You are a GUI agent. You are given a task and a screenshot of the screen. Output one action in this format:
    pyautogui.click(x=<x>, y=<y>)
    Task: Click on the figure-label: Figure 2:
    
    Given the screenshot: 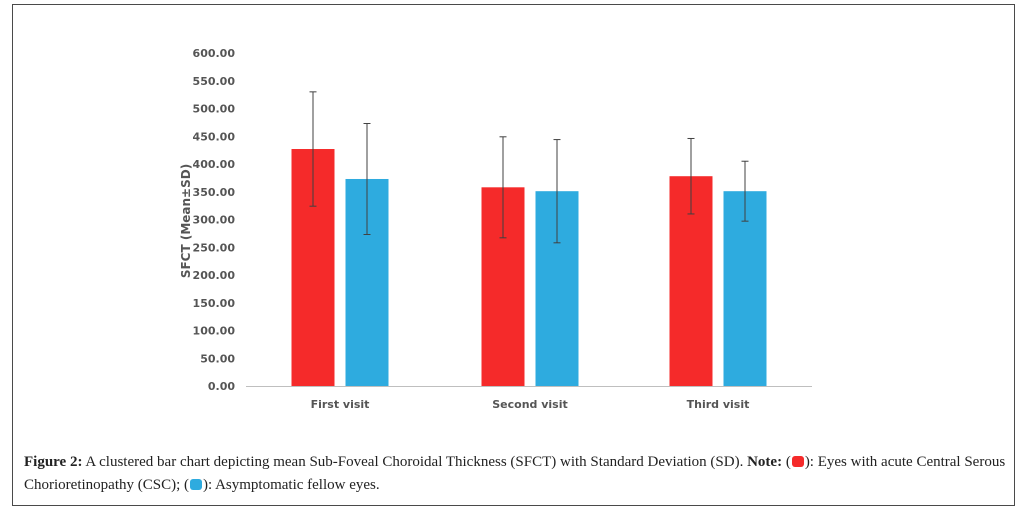 What is the action you would take?
    pyautogui.click(x=53, y=462)
    